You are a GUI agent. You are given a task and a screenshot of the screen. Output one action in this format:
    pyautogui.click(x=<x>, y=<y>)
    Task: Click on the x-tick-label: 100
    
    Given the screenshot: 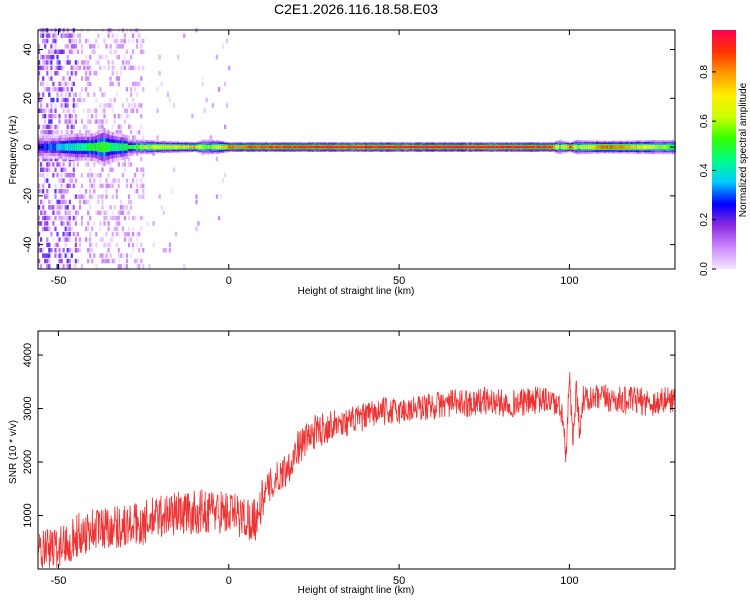 What is the action you would take?
    pyautogui.click(x=569, y=581)
    